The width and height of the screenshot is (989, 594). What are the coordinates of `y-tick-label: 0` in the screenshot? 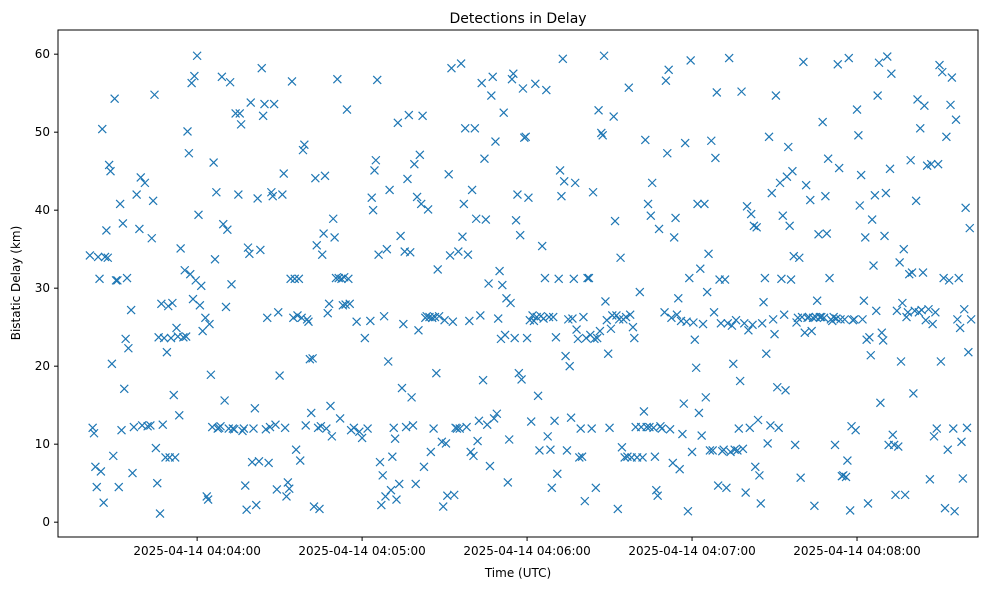 It's located at (46, 522).